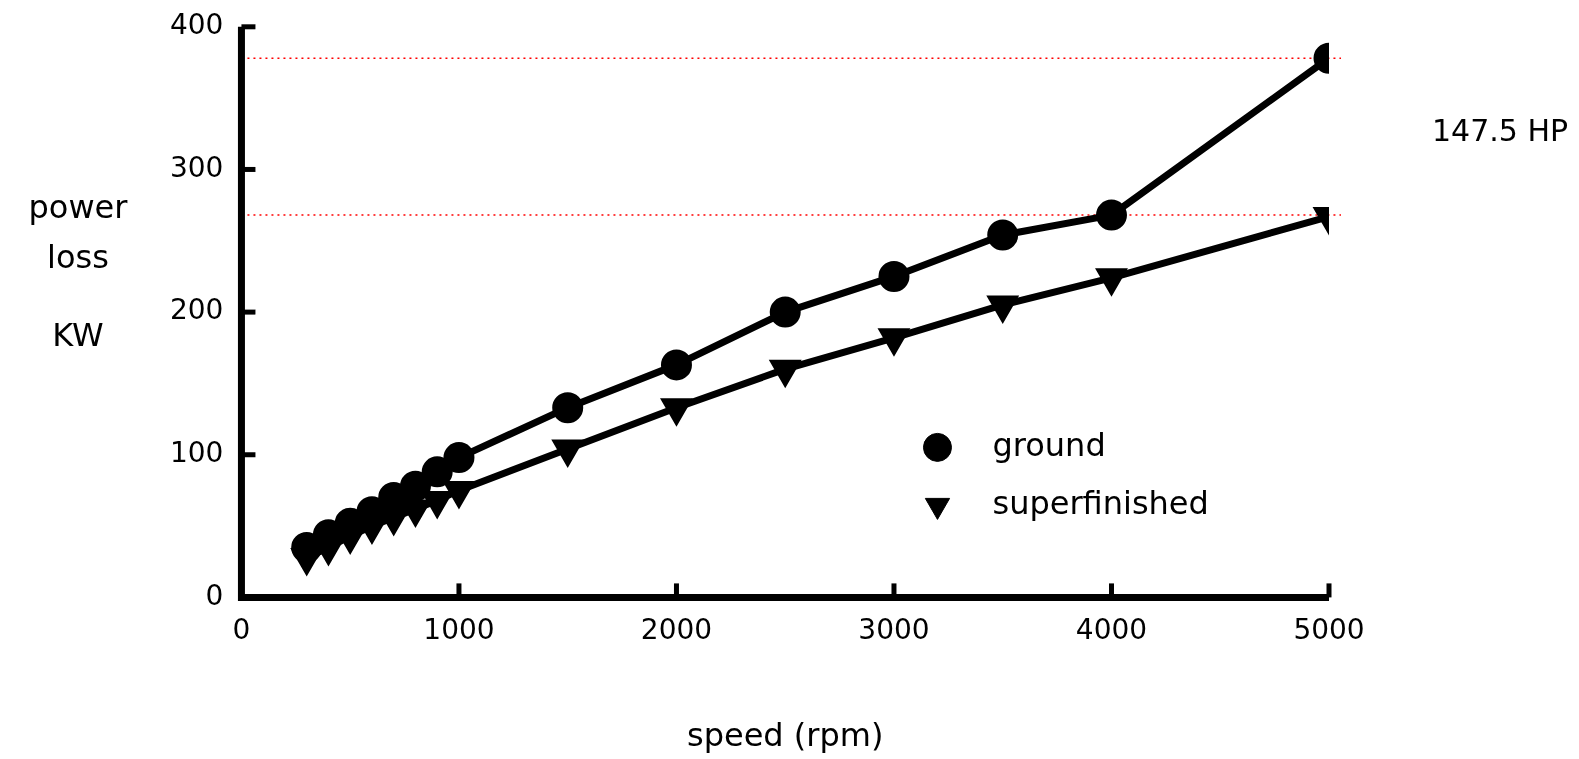 This screenshot has height=759, width=1579. Describe the element at coordinates (241, 630) in the screenshot. I see `x-tick-label: 0` at that location.